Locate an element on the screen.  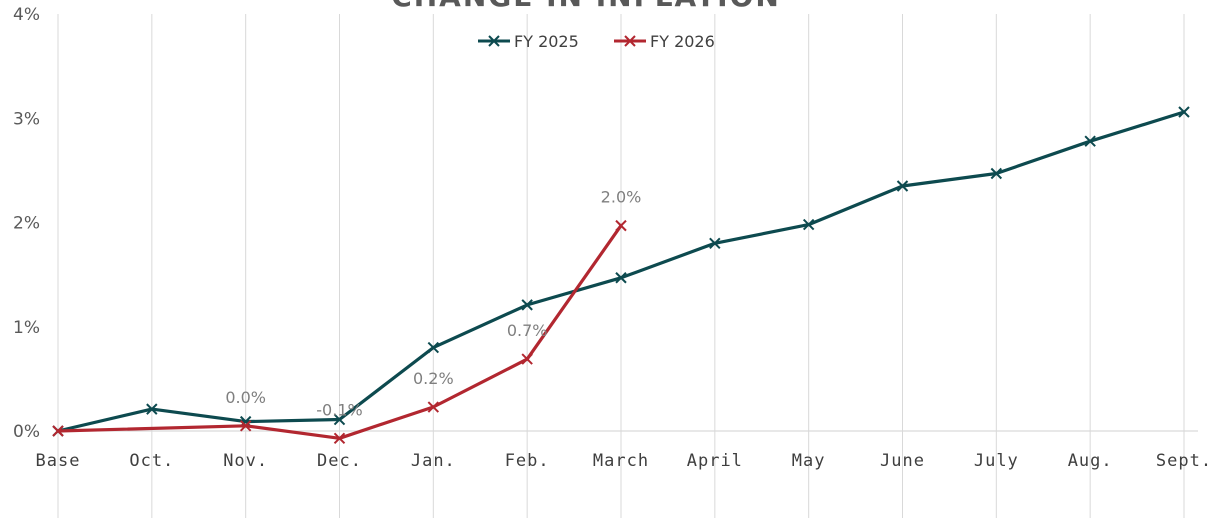
chart-title: CHANGE IN INFLATION is located at coordinates (586, 6).